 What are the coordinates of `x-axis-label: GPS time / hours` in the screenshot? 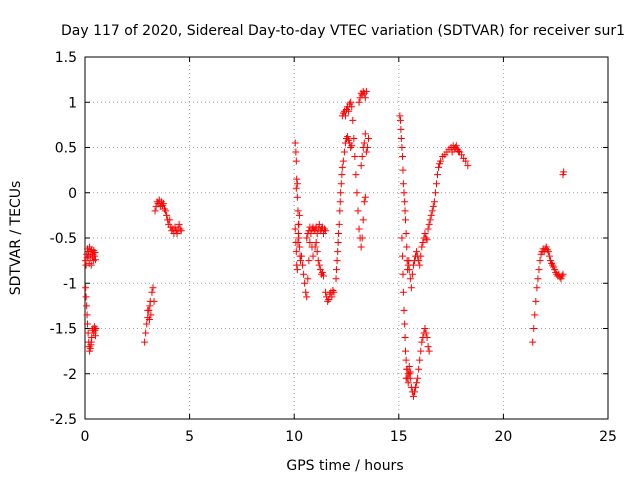 It's located at (344, 466).